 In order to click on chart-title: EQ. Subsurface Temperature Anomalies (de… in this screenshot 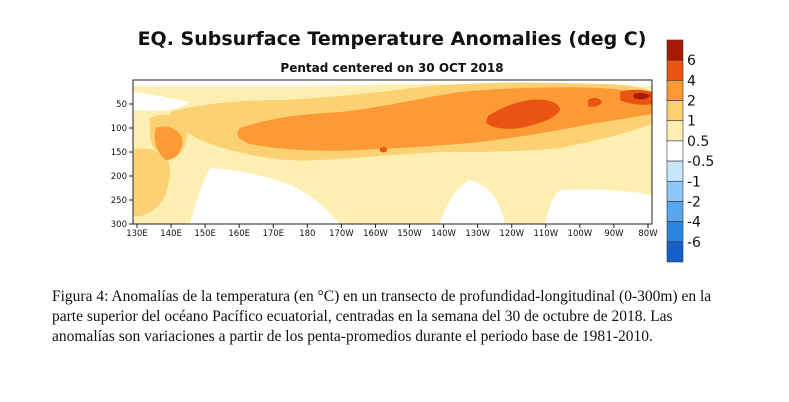, I will do `click(392, 39)`.